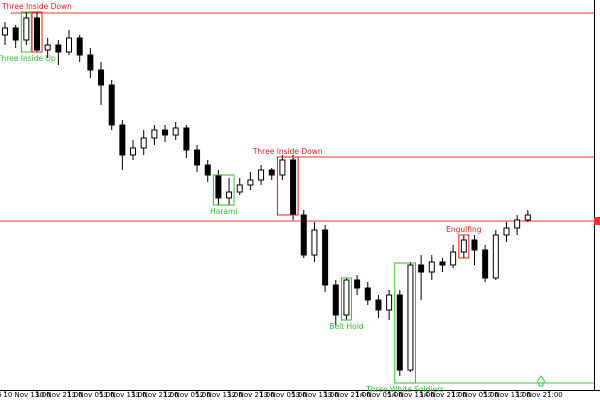 The image size is (600, 400). What do you see at coordinates (223, 211) in the screenshot?
I see `pattern-label: Harami` at bounding box center [223, 211].